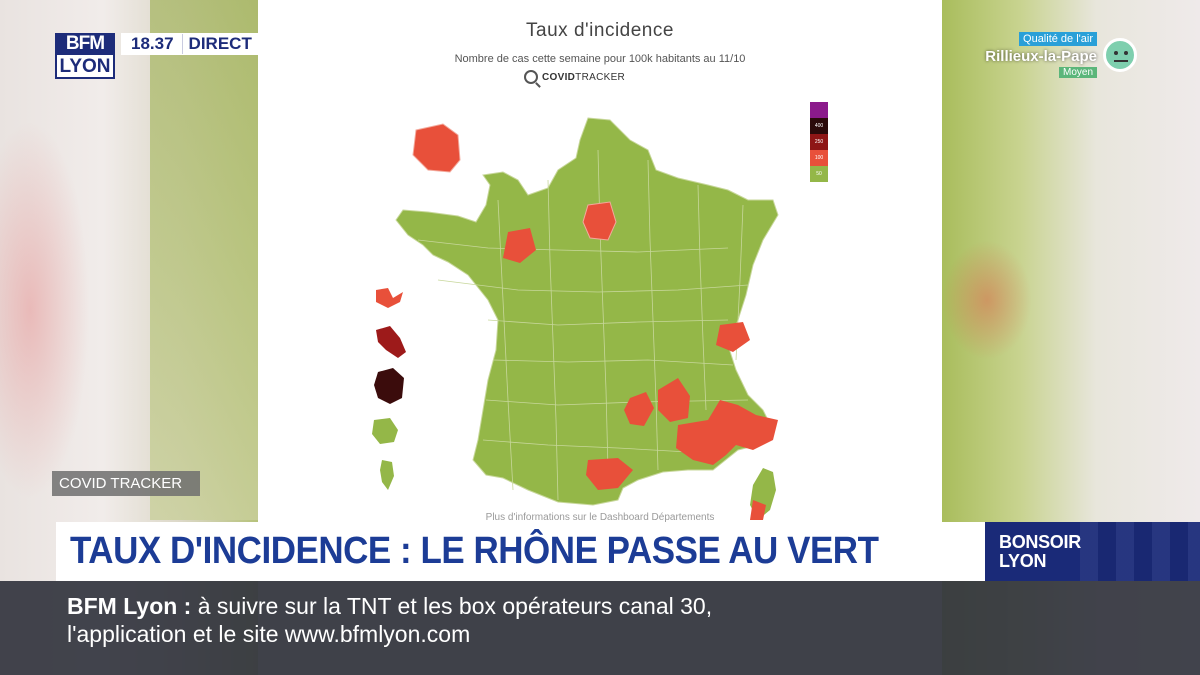 The height and width of the screenshot is (675, 1200). What do you see at coordinates (584, 77) in the screenshot?
I see `covidtracker-wordmark: COVIDTRACKER` at bounding box center [584, 77].